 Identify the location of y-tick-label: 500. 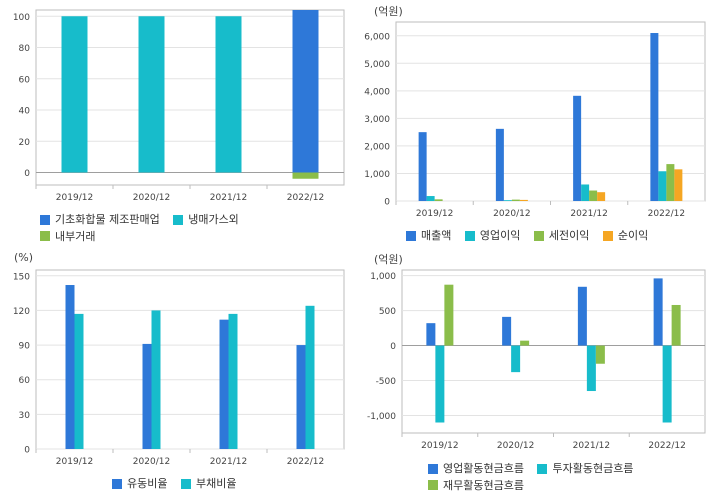
(387, 312).